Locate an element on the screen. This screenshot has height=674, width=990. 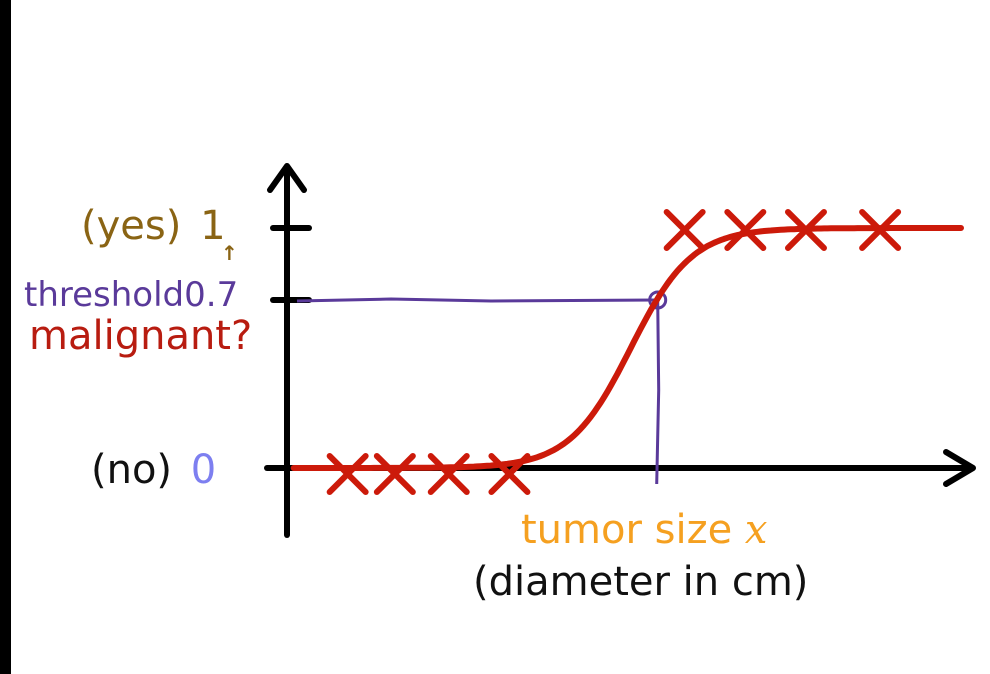
x-axis-title-text: tumor size is located at coordinates (627, 530).